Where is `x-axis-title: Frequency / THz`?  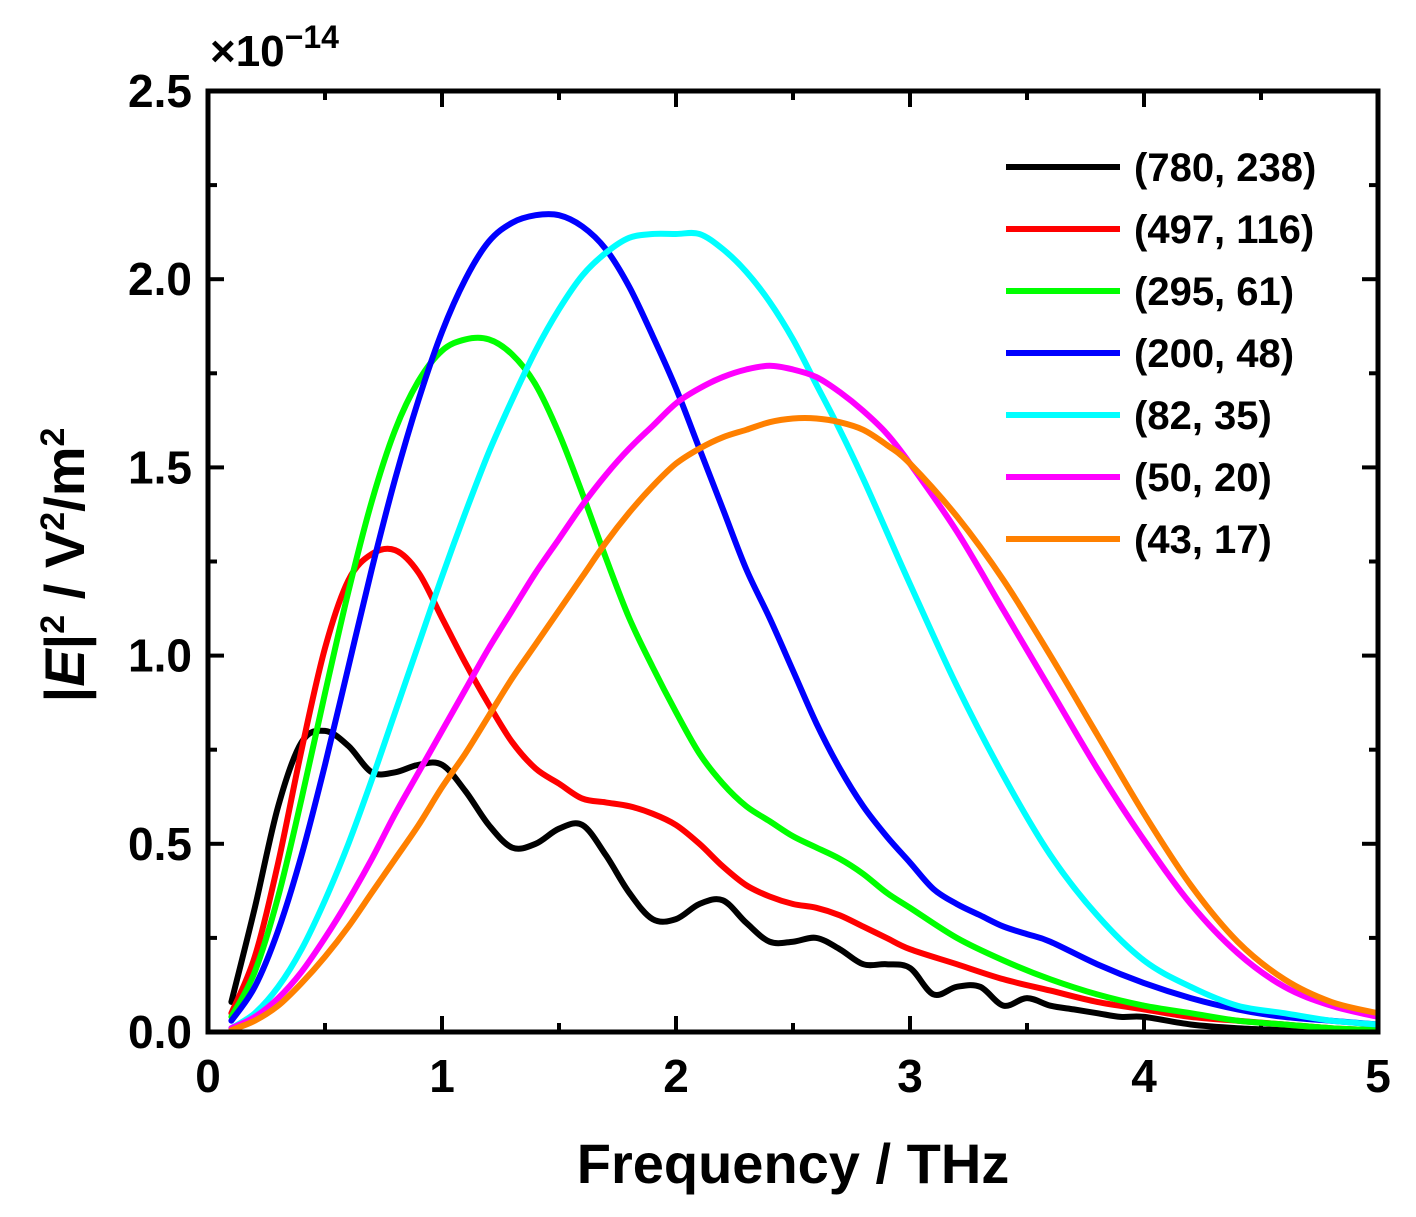 x-axis-title: Frequency / THz is located at coordinates (793, 1163).